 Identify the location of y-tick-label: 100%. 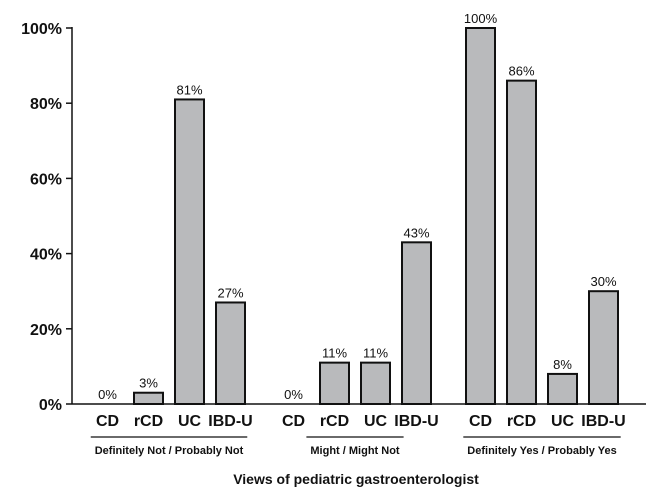
(41, 29).